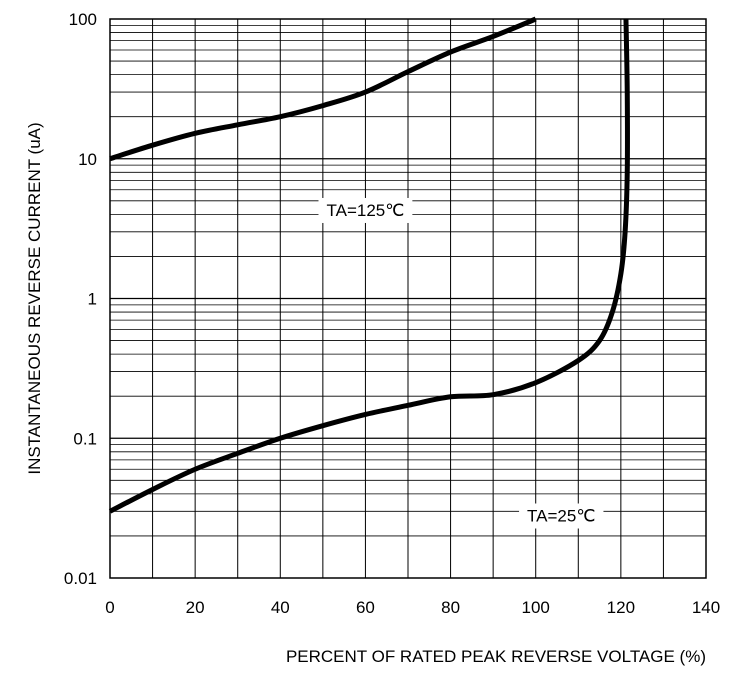 This screenshot has height=673, width=741. What do you see at coordinates (536, 607) in the screenshot?
I see `x-tick-label: 100` at bounding box center [536, 607].